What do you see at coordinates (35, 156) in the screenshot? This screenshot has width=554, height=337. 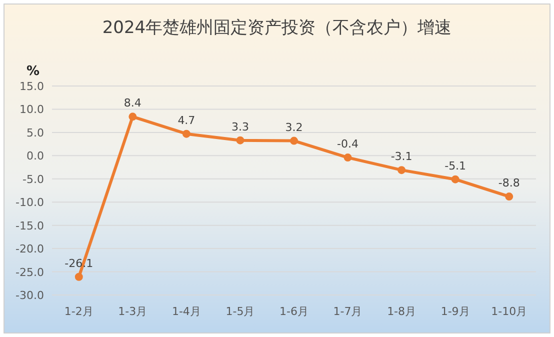 I see `y-tick-label: 0.0` at bounding box center [35, 156].